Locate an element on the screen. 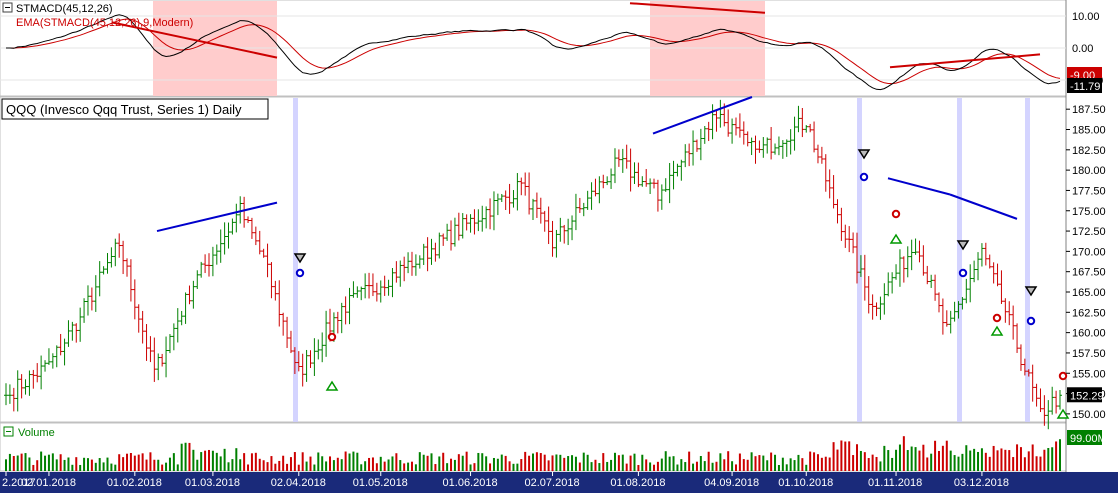 This screenshot has height=493, width=1118. sell-signal-icon is located at coordinates (963, 245).